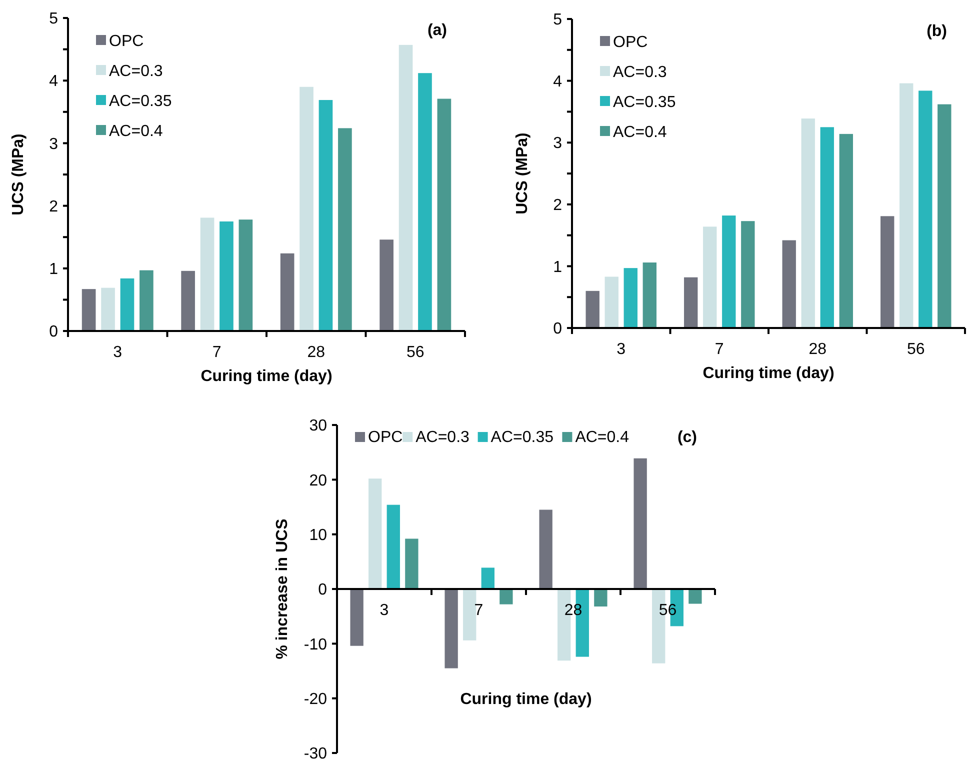  Describe the element at coordinates (437, 30) in the screenshot. I see `annotation: (a)` at that location.